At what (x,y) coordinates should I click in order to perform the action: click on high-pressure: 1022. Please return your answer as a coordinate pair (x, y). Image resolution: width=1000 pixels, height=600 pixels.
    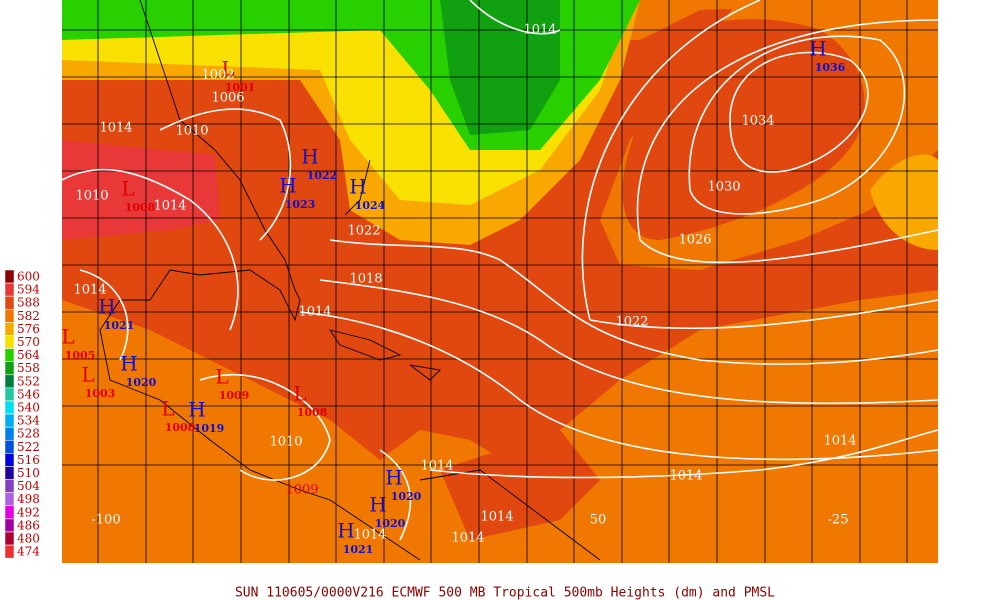
    Looking at the image, I should click on (322, 175).